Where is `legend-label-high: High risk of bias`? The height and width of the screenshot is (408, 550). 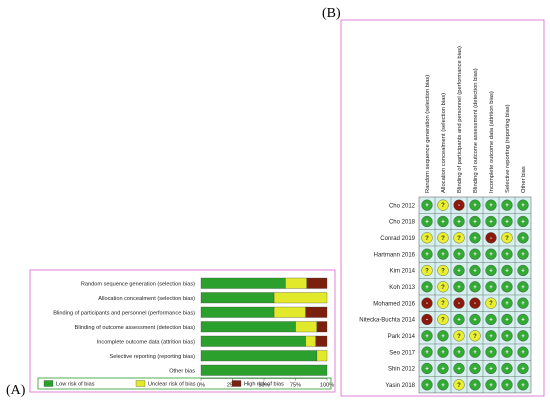
legend-label-high: High risk of bias is located at coordinates (264, 385).